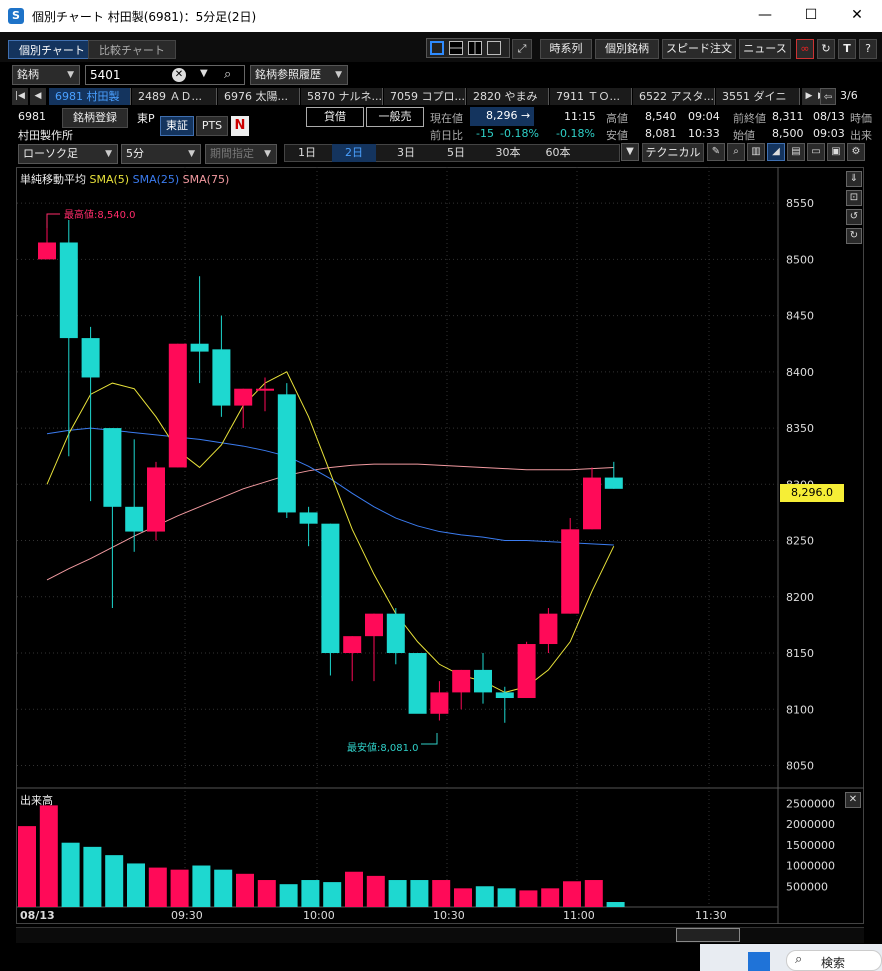 The width and height of the screenshot is (882, 971). I want to click on search-icon: ⌕, so click(228, 74).